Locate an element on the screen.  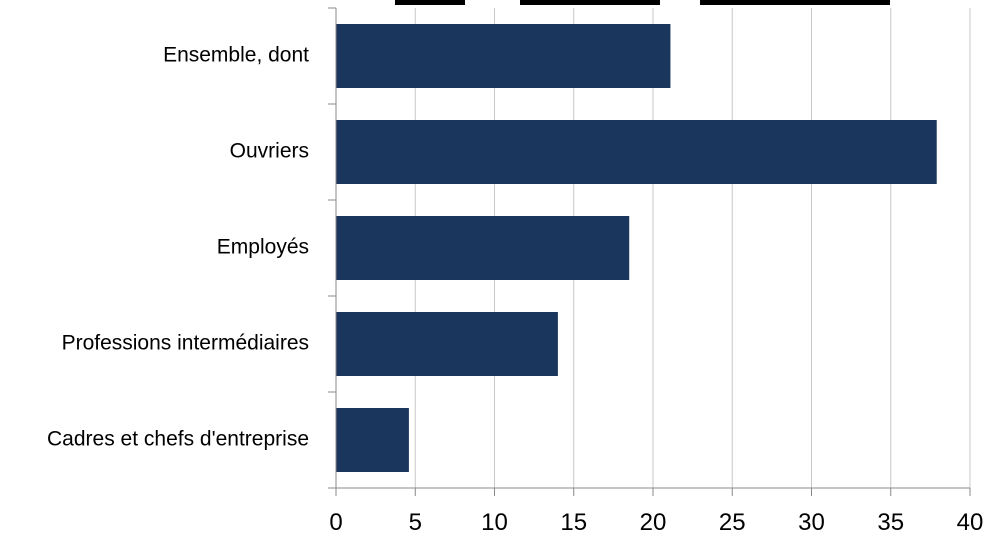
x-tick-label: 40 is located at coordinates (970, 522).